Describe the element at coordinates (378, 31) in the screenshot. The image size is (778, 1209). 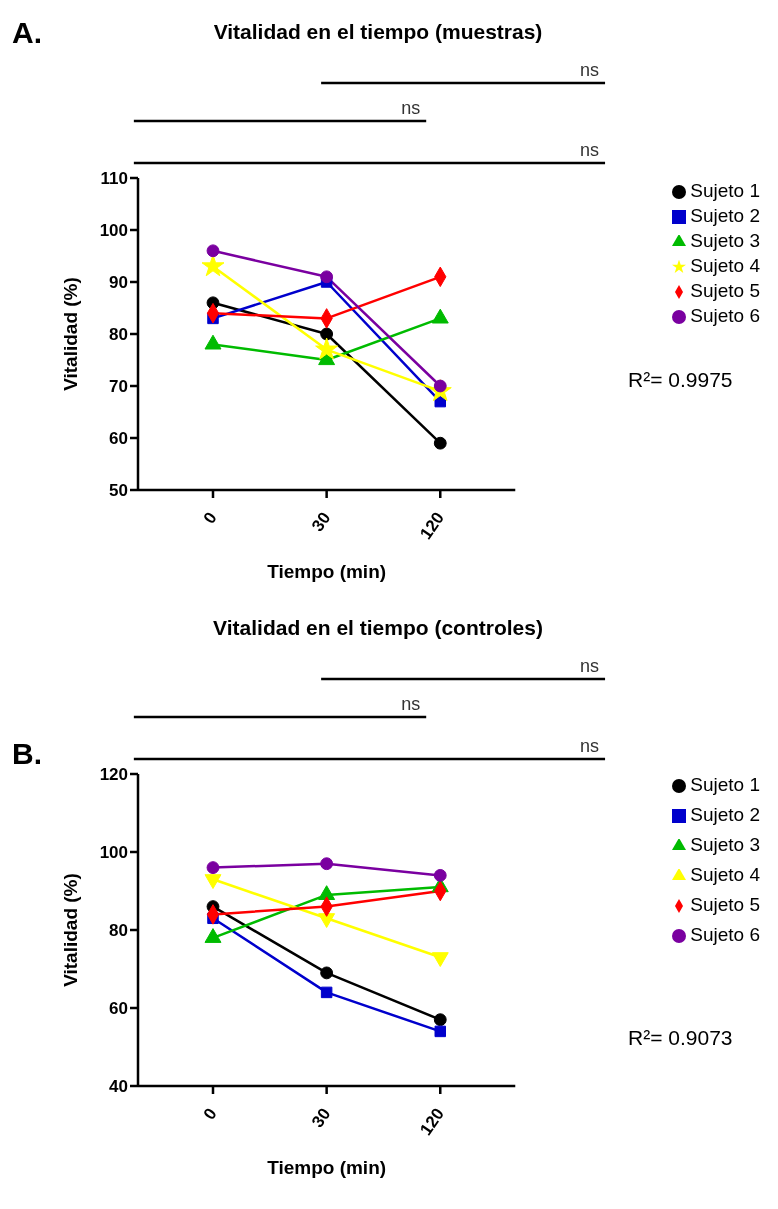
I see `chart-title: Vitalidad en el tiempo (muestras)` at that location.